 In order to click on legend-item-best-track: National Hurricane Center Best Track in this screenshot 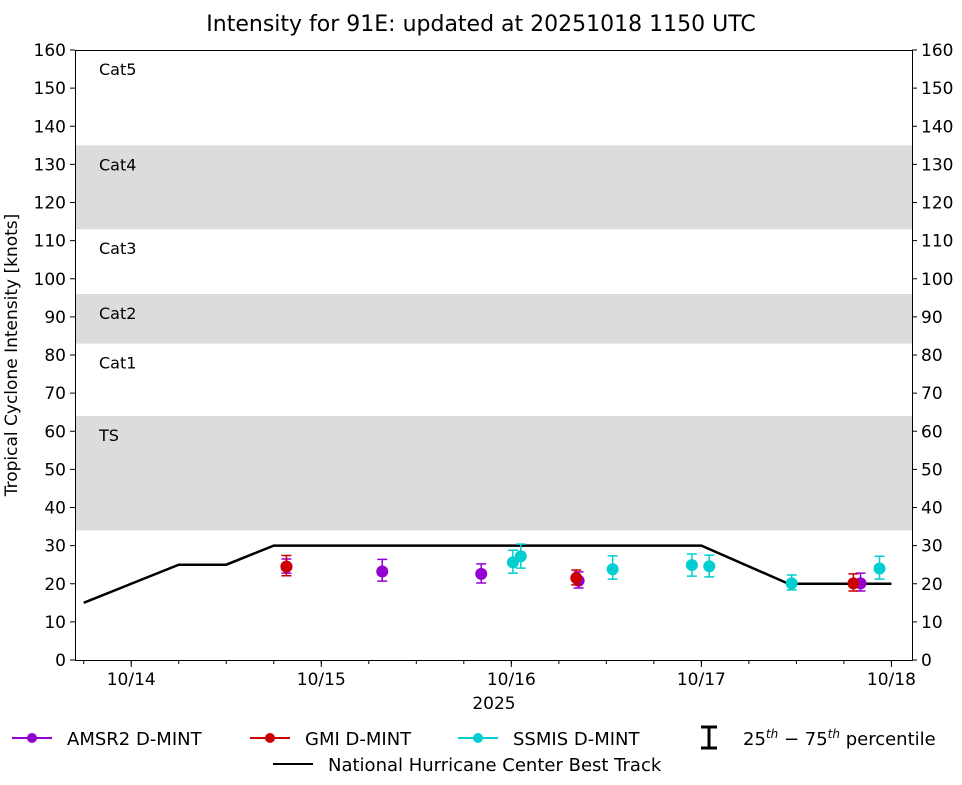, I will do `click(467, 765)`.